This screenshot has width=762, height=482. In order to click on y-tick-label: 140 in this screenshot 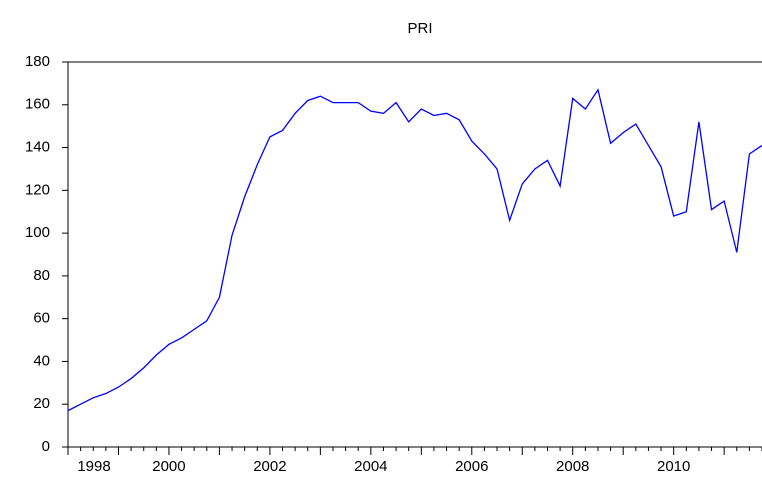, I will do `click(37, 147)`.